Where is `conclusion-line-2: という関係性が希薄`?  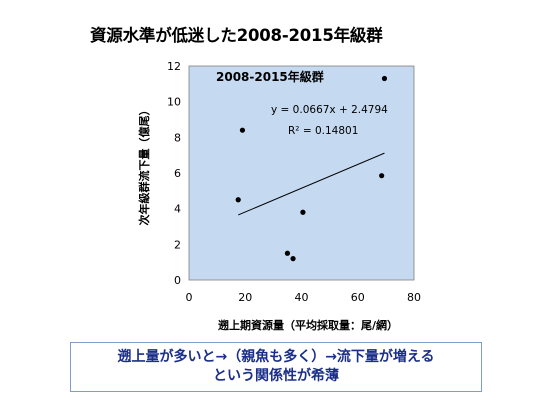 conclusion-line-2: という関係性が希薄 is located at coordinates (276, 376).